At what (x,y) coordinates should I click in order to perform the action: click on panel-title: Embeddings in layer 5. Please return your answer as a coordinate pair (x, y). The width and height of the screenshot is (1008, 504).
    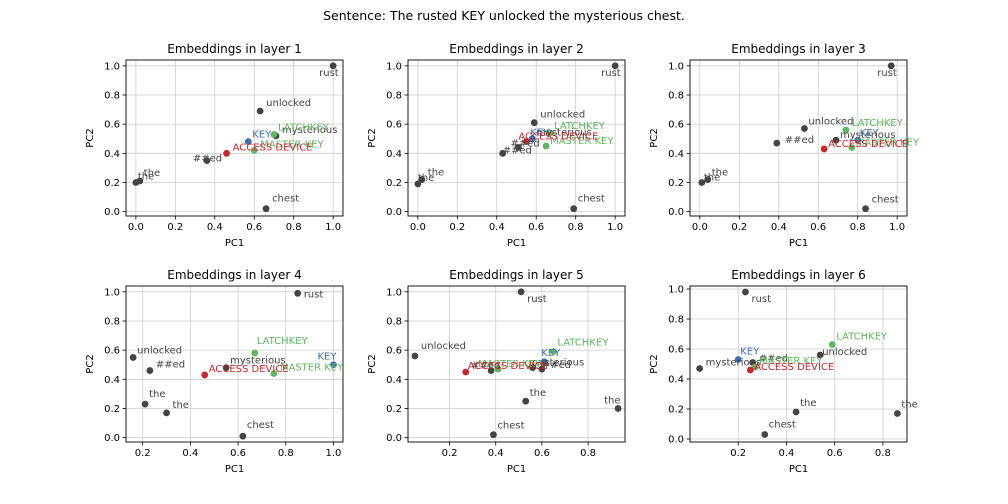
    Looking at the image, I should click on (516, 275).